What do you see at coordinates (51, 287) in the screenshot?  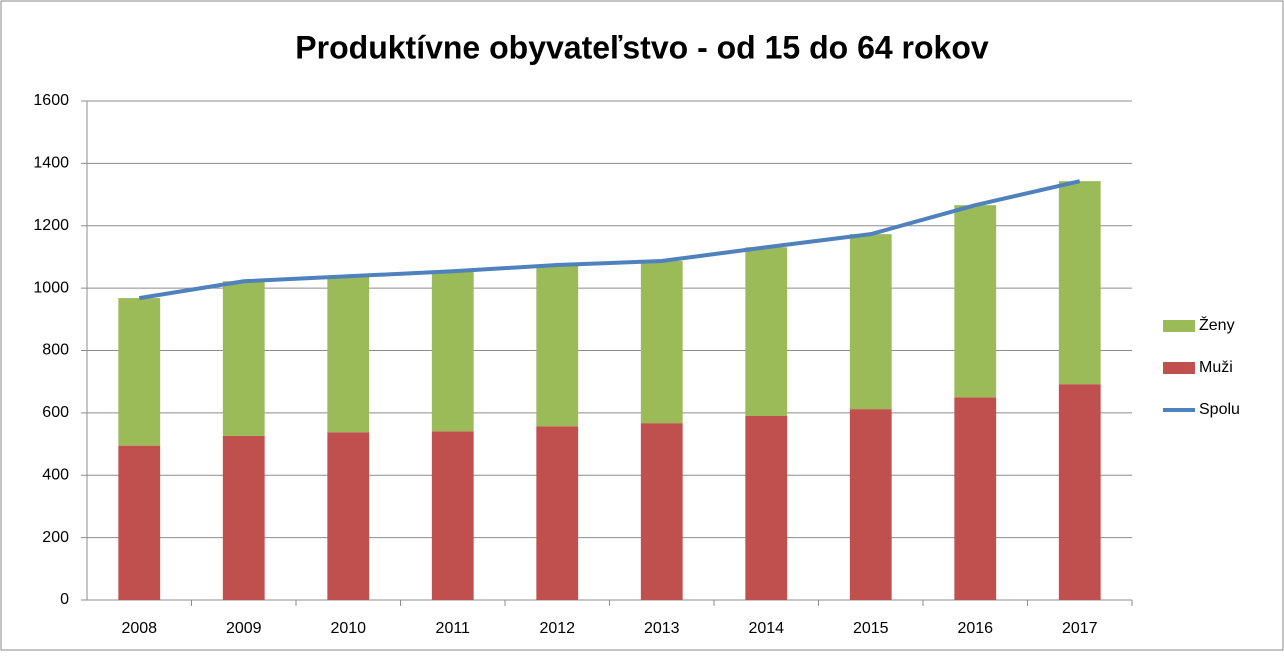 I see `y-tick-label: 1000` at bounding box center [51, 287].